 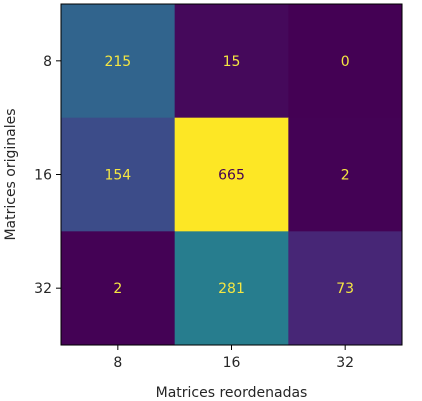 I want to click on y-axis-ticks: 8 16 32, so click(x=47, y=175).